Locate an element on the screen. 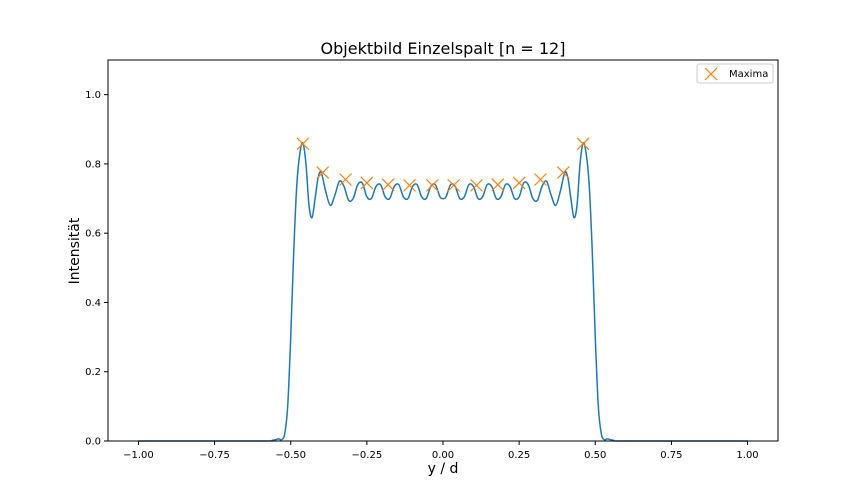 This screenshot has width=864, height=504. x-axis-label: y / d is located at coordinates (443, 469).